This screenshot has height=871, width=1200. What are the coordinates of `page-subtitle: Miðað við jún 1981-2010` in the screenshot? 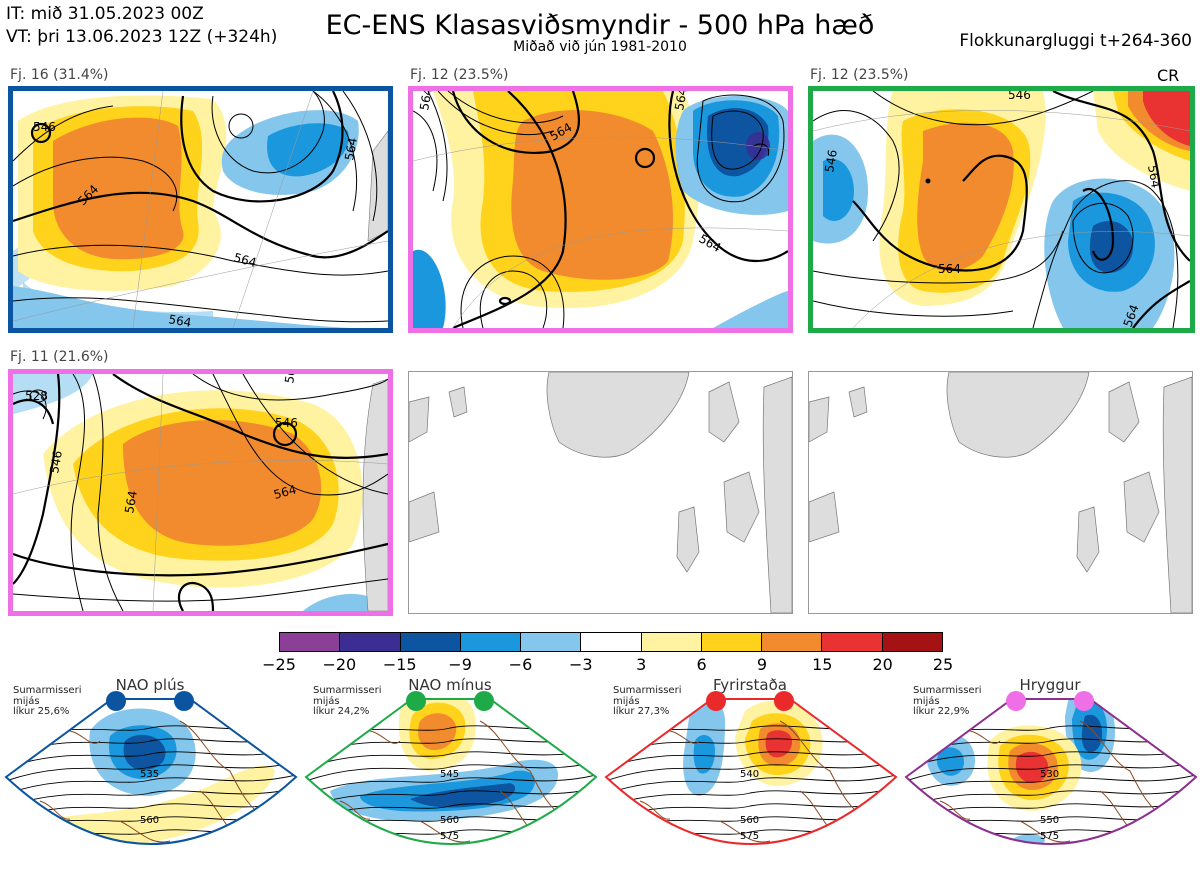 It's located at (600, 47).